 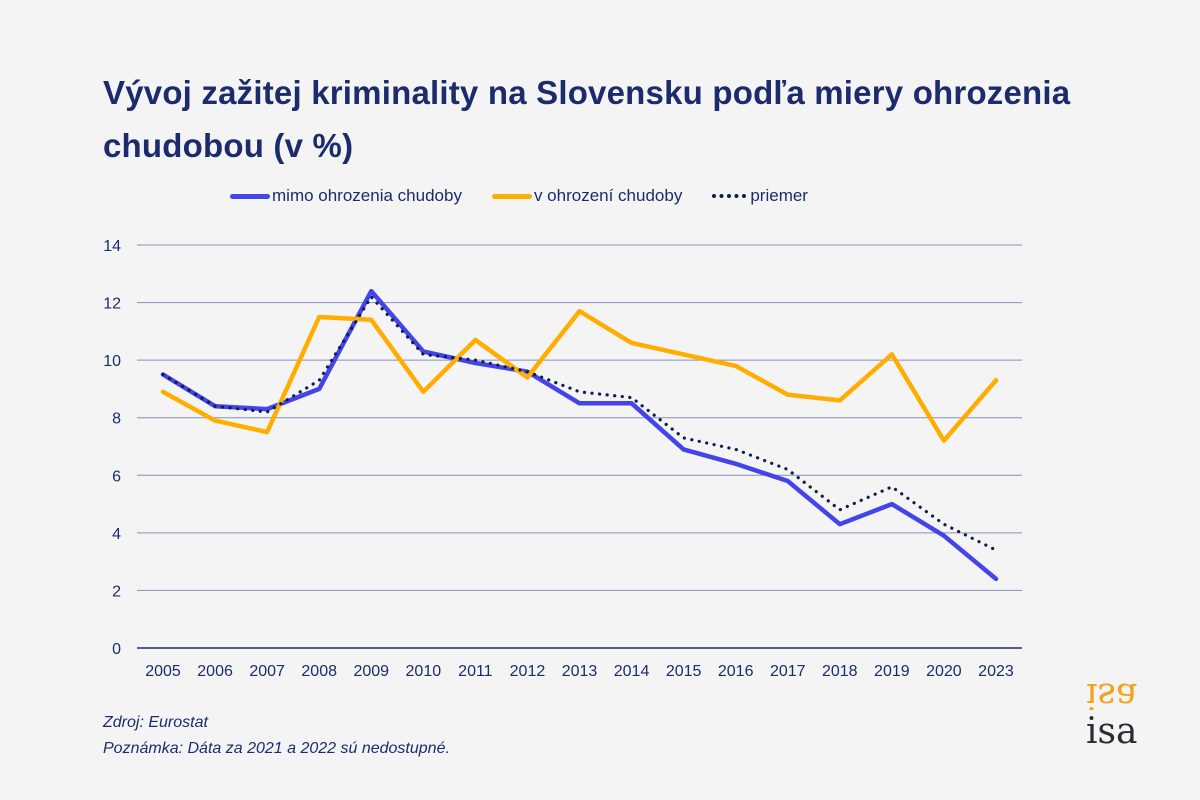 I want to click on x-tick-label: 2011, so click(x=475, y=671).